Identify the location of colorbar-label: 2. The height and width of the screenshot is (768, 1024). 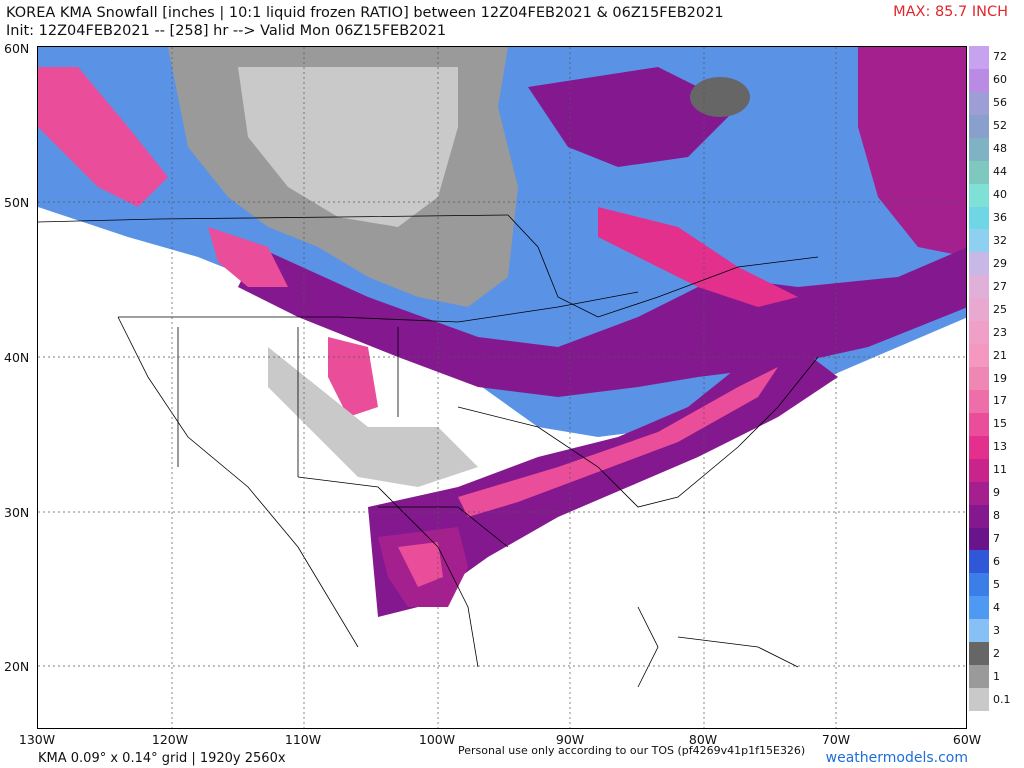
(996, 653).